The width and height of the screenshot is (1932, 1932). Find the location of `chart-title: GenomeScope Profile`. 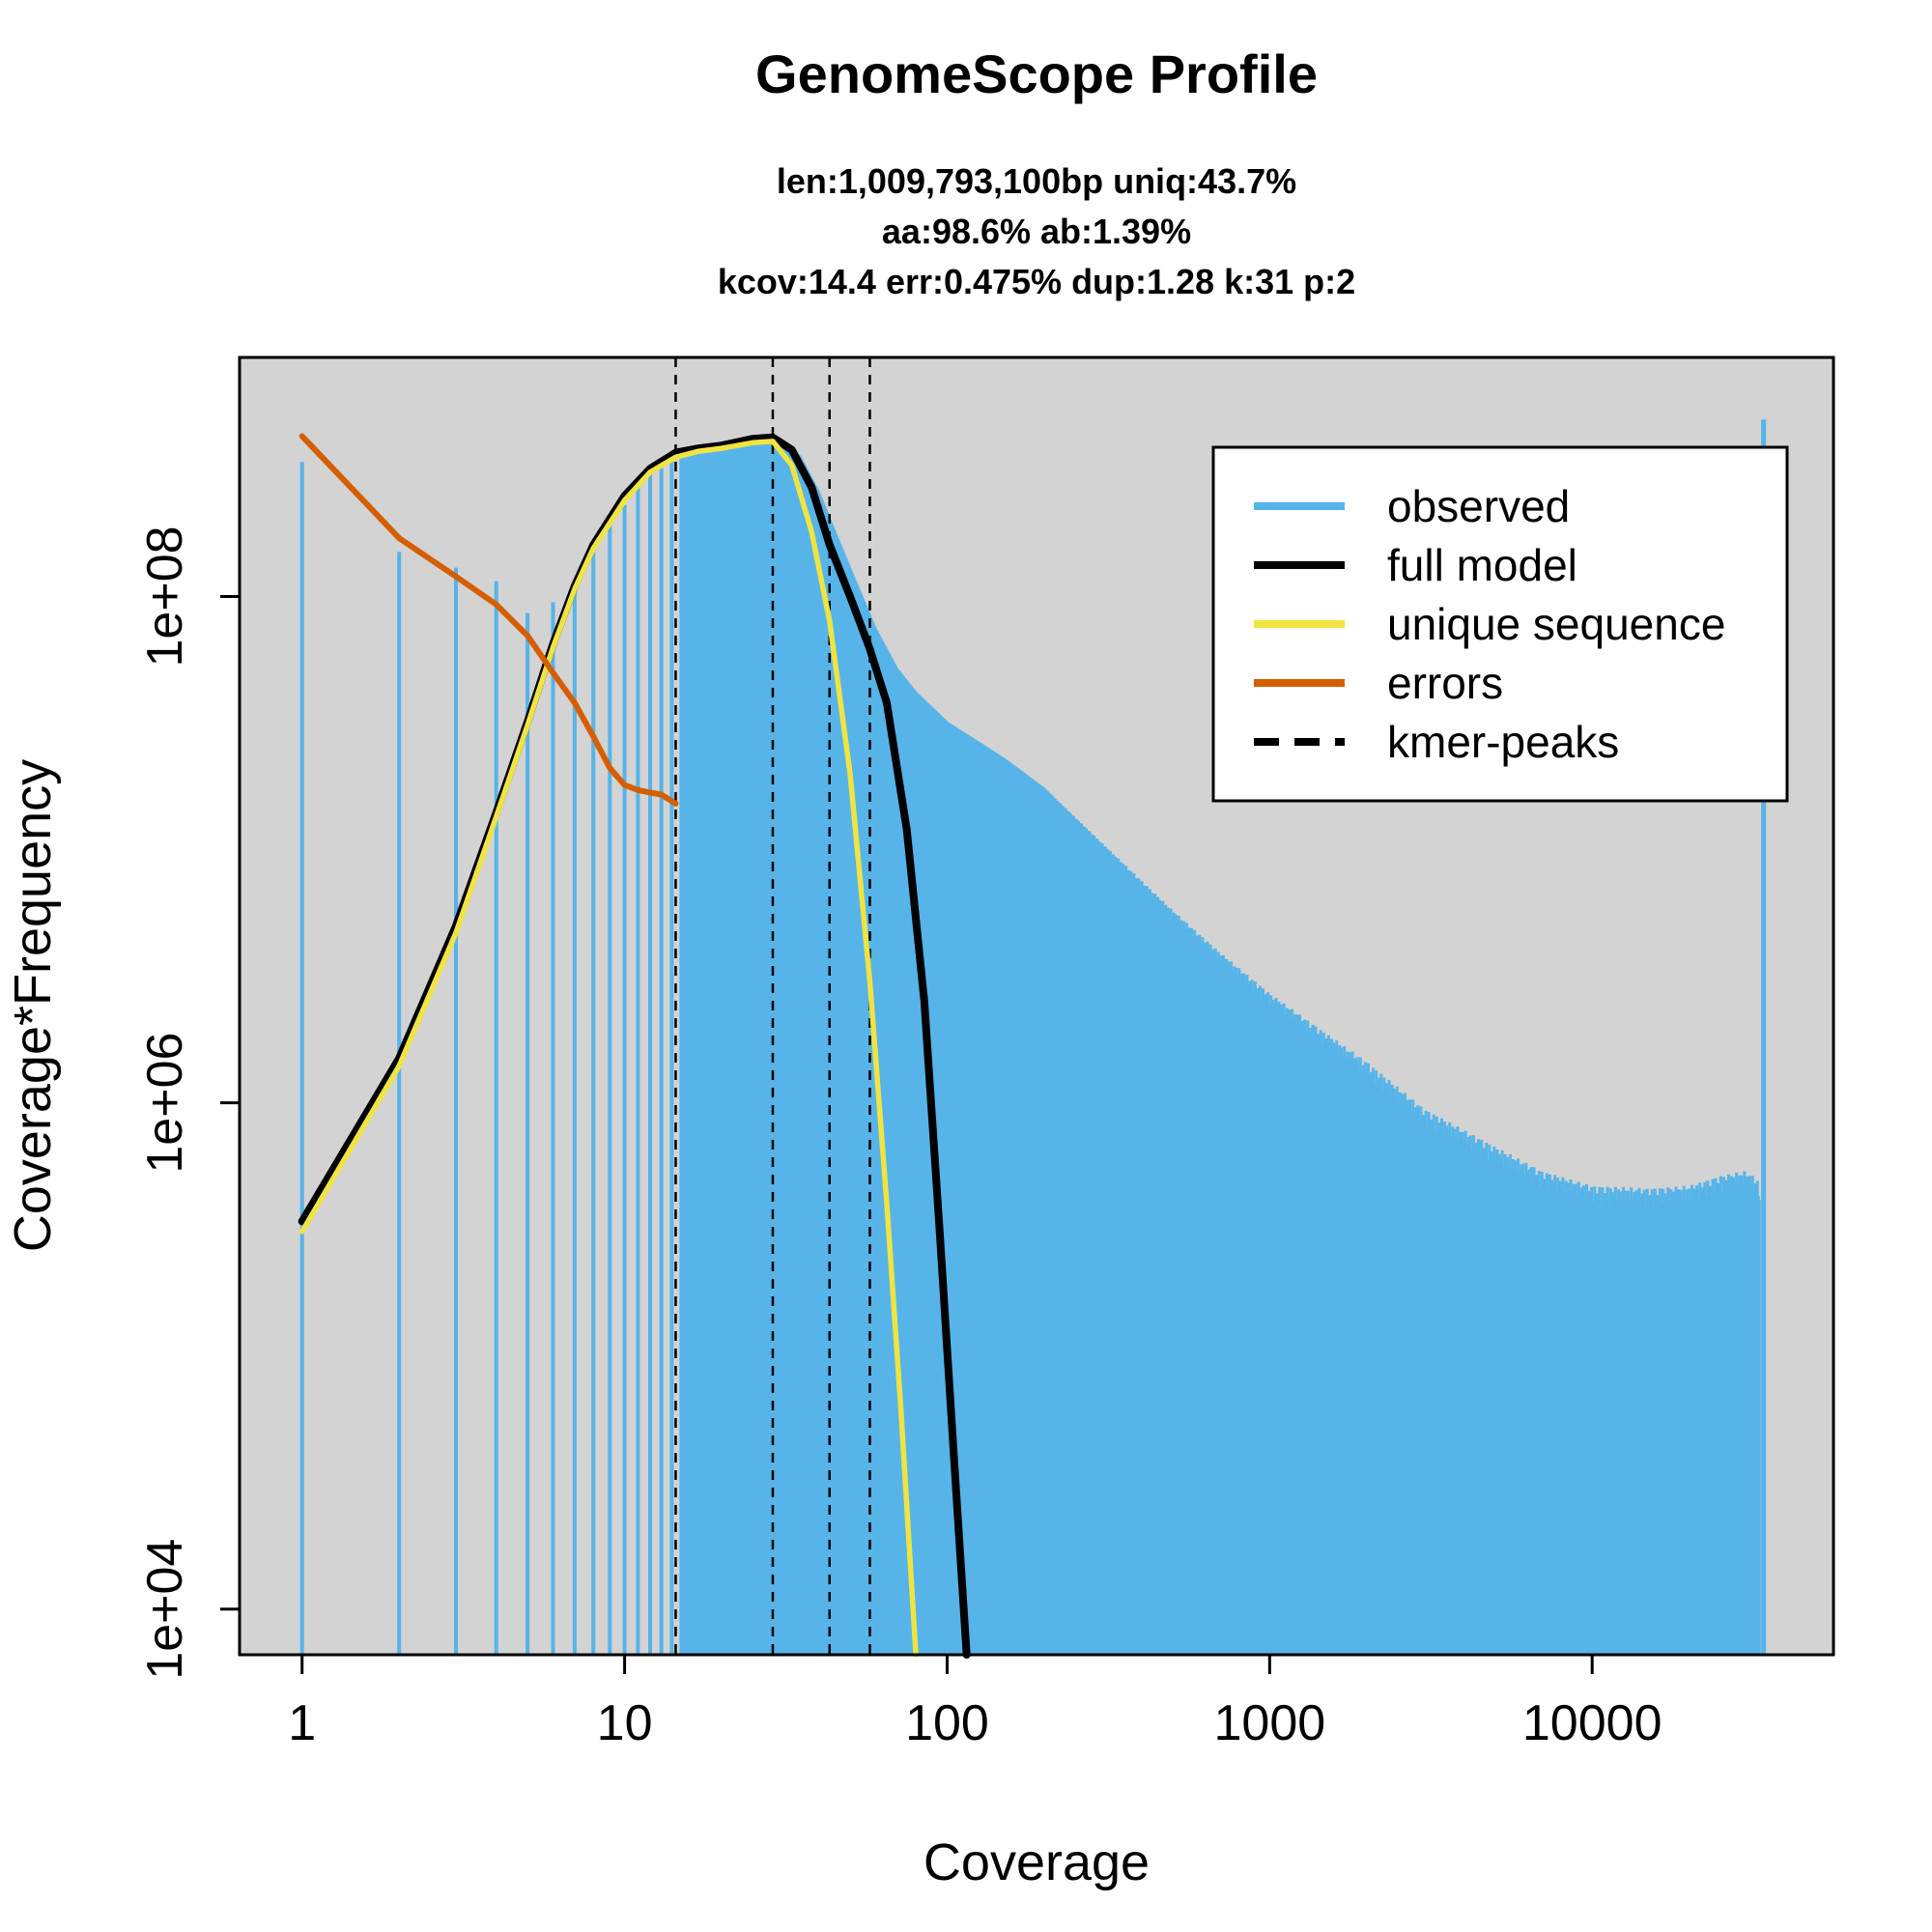

chart-title: GenomeScope Profile is located at coordinates (1036, 73).